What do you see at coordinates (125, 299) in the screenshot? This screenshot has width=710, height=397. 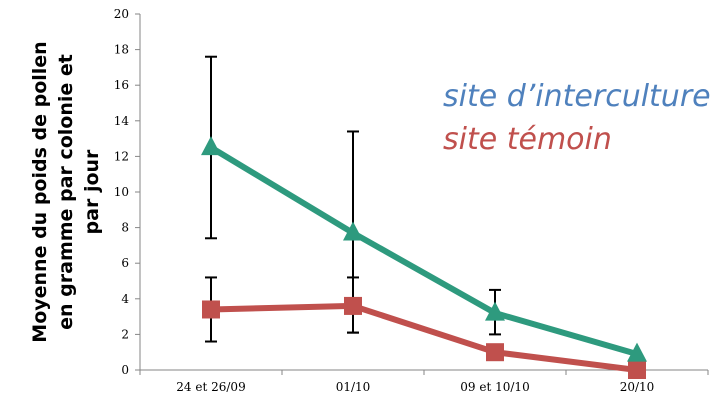 I see `y-tick-label: 4` at bounding box center [125, 299].